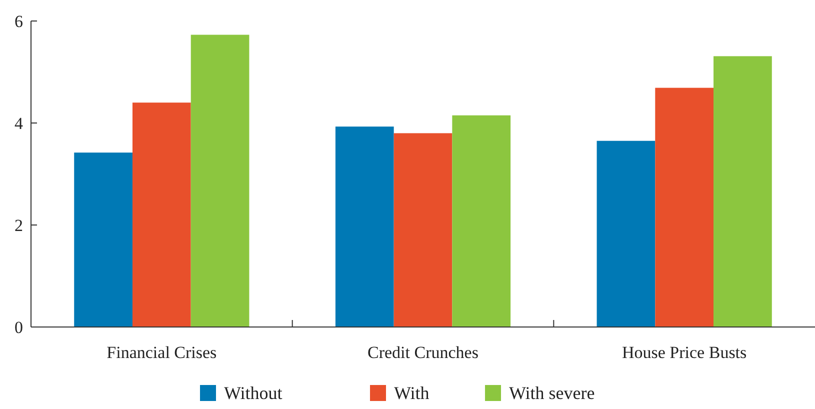  What do you see at coordinates (423, 352) in the screenshot?
I see `x-tick-label: Credit Crunches` at bounding box center [423, 352].